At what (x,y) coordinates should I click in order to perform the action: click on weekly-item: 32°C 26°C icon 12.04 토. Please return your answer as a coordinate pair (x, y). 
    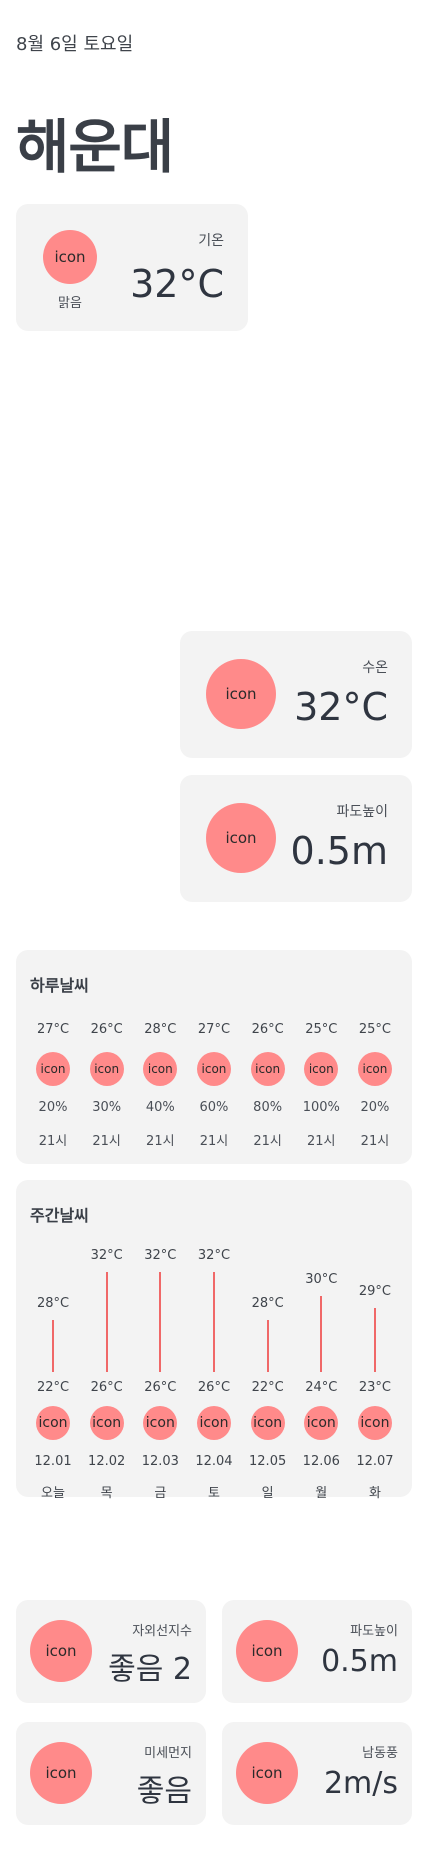
    Looking at the image, I should click on (214, 1372).